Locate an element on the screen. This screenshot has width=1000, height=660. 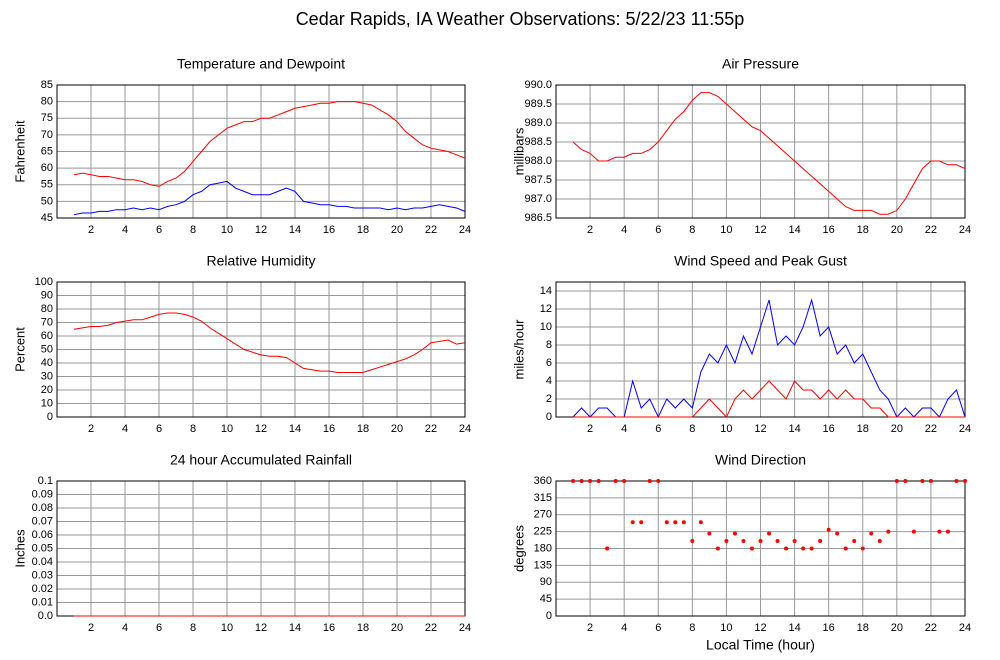
y-tick-label: 65 is located at coordinates (47, 151).